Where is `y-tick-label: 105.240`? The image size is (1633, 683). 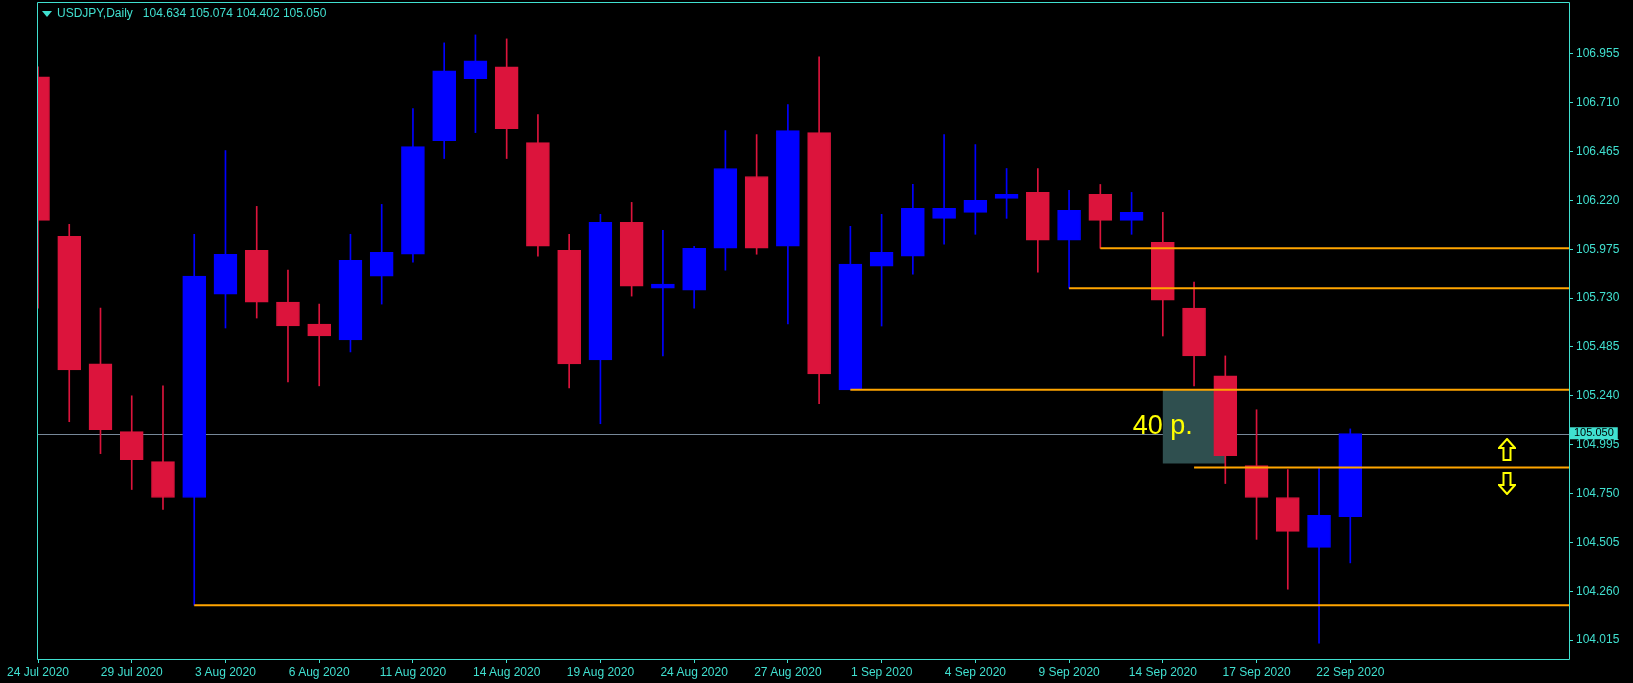
y-tick-label: 105.240 is located at coordinates (1598, 395).